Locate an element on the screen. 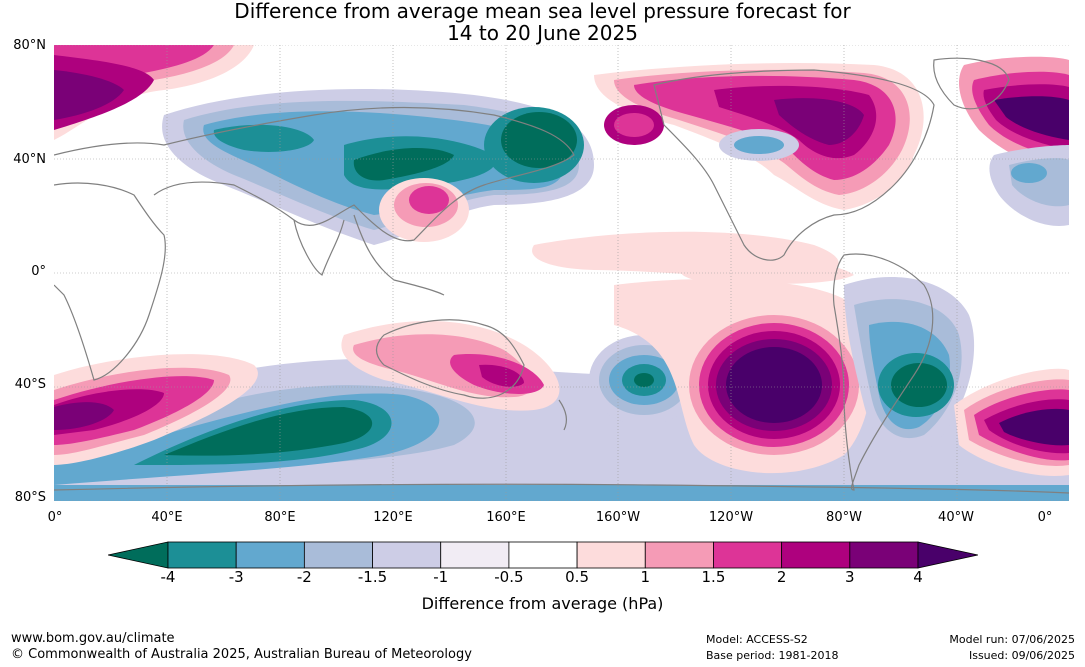 The width and height of the screenshot is (1085, 667). colorbar-tick-label: -1 is located at coordinates (441, 577).